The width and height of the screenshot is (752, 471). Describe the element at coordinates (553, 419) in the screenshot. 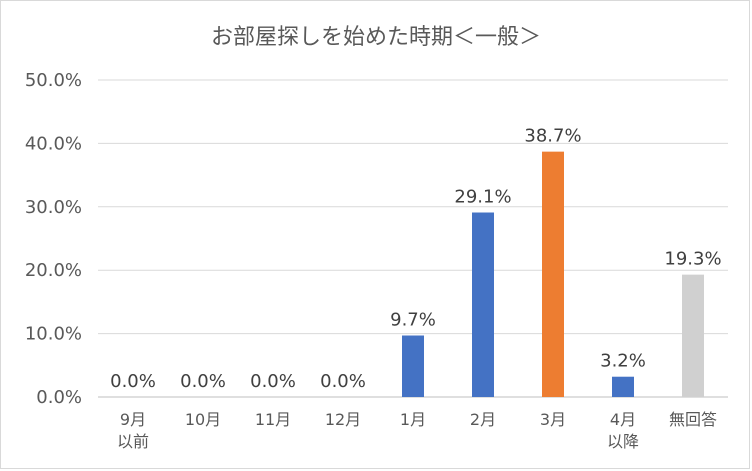

I see `x-tick-label: 3月` at that location.